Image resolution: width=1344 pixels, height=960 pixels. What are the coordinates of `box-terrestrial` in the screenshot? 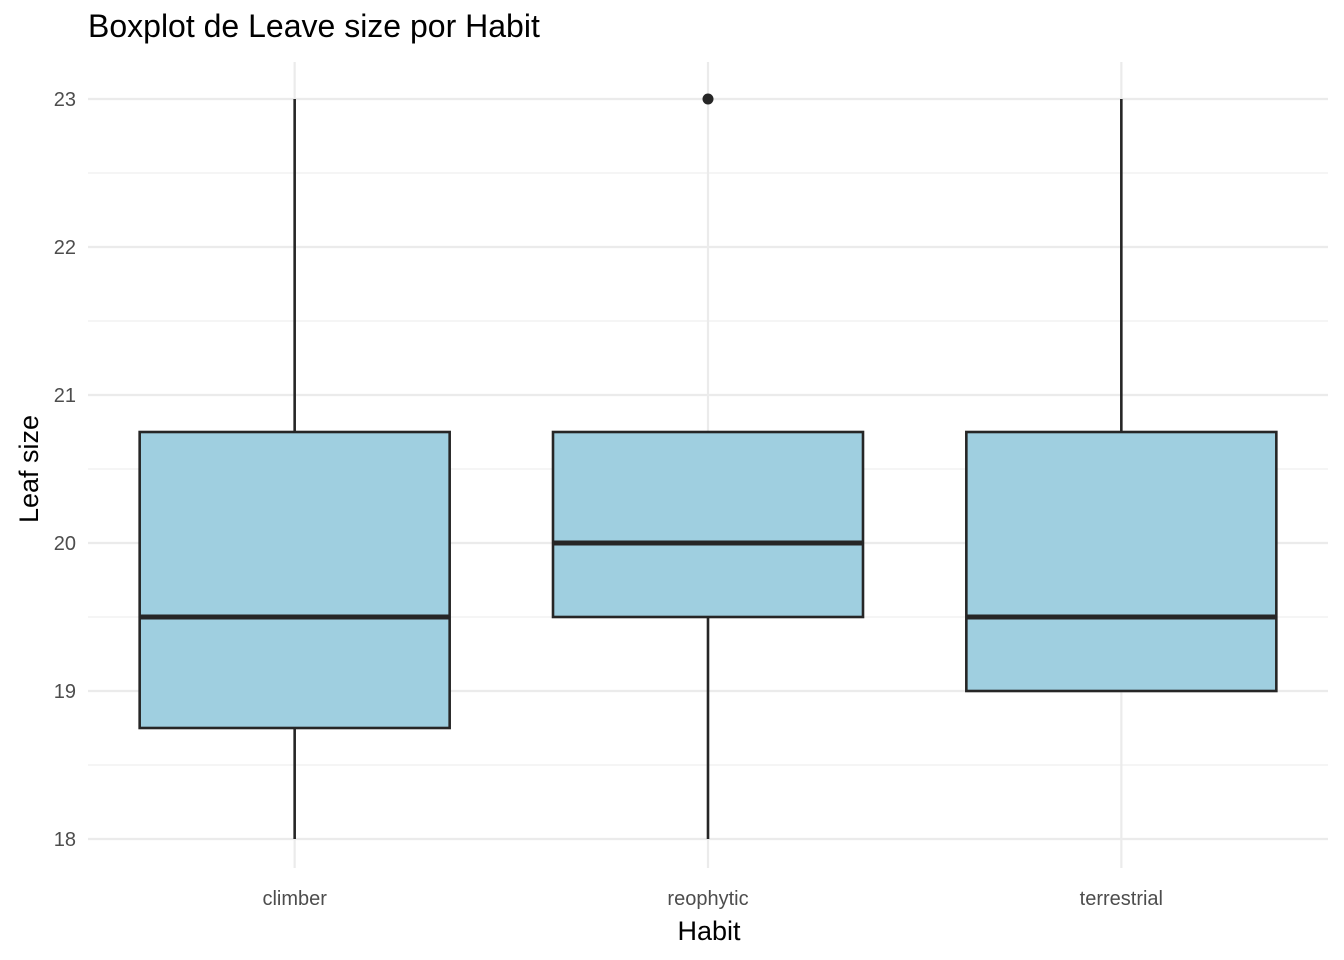 It's located at (1121, 396).